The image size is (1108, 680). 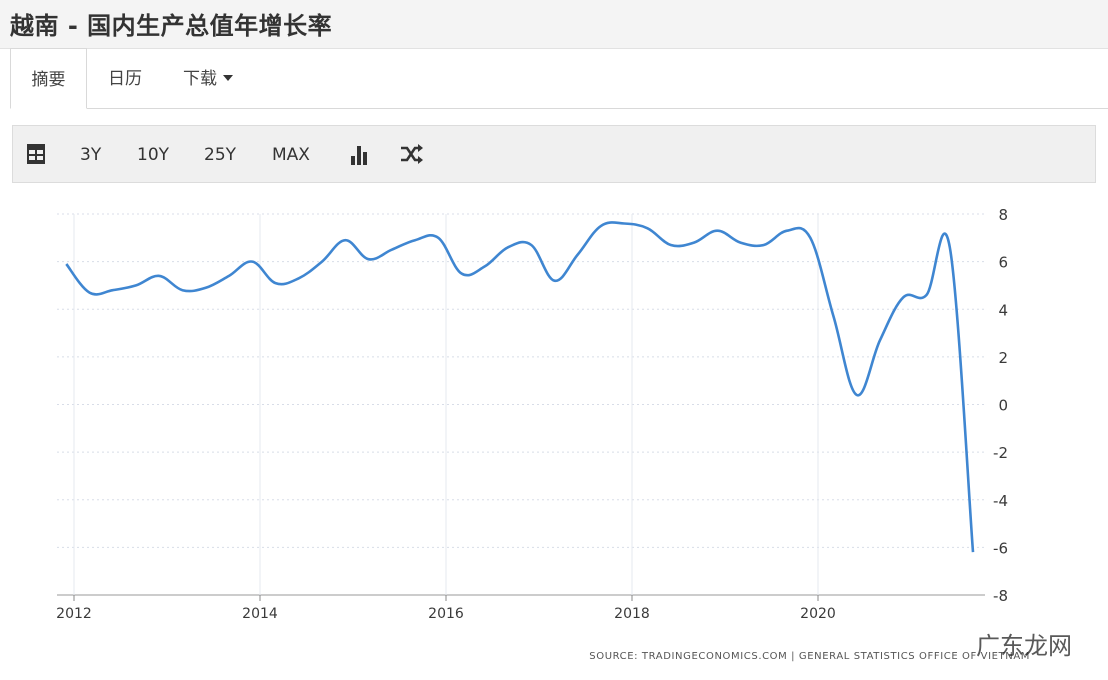 What do you see at coordinates (260, 614) in the screenshot?
I see `x-tick-label: 2014` at bounding box center [260, 614].